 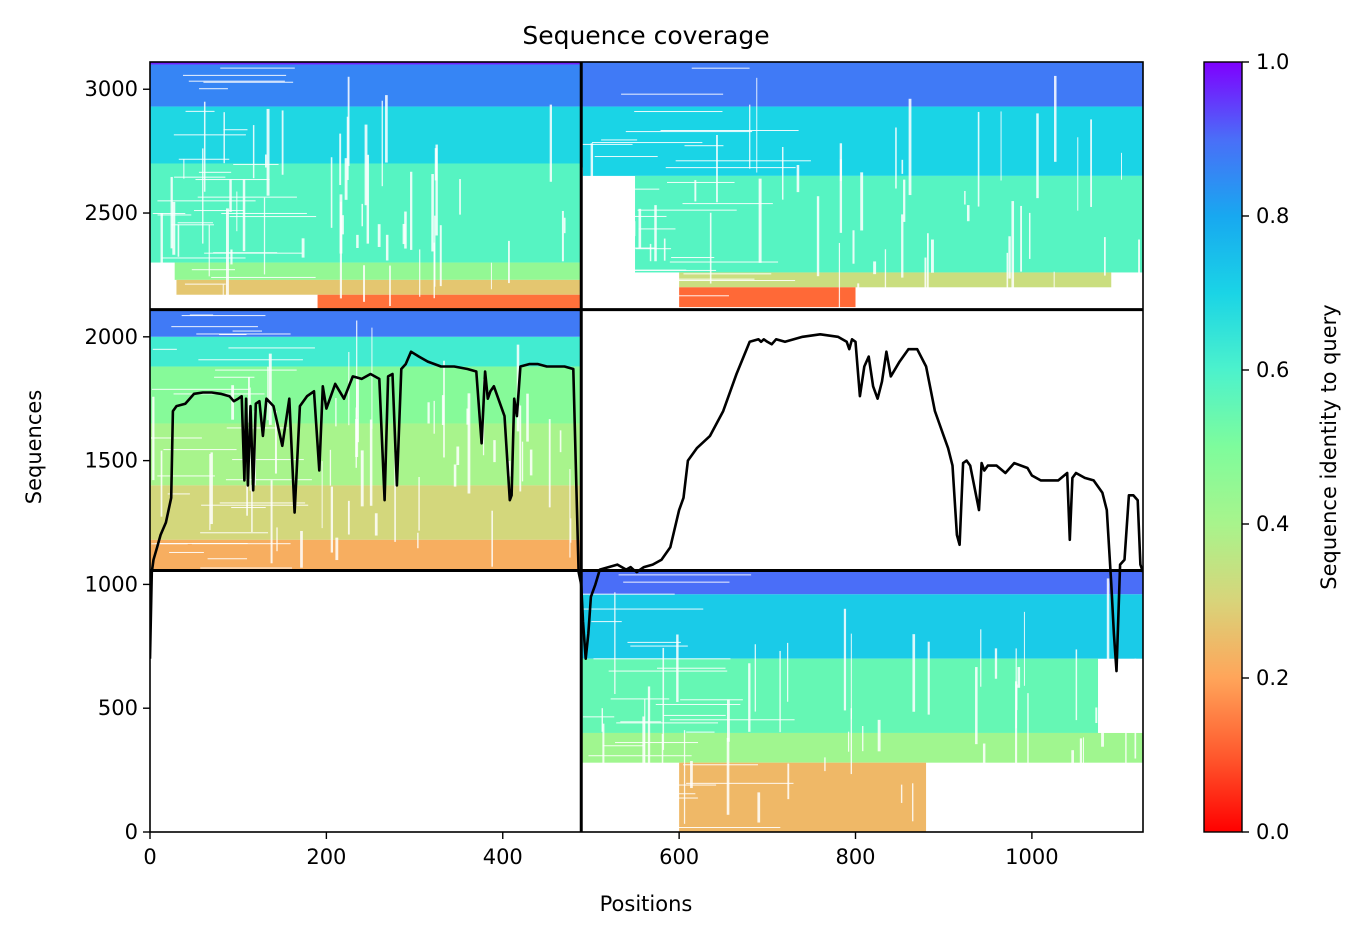 What do you see at coordinates (1272, 370) in the screenshot?
I see `colorbar-tick-label: 0.6` at bounding box center [1272, 370].